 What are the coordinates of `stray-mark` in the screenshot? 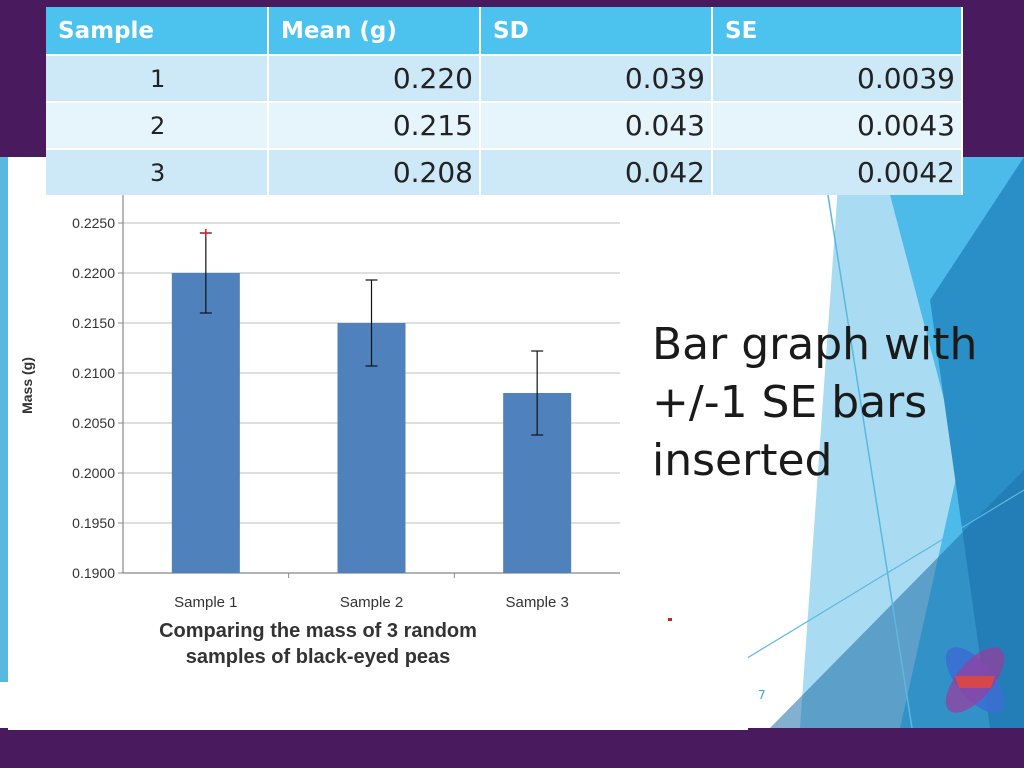 It's located at (670, 619).